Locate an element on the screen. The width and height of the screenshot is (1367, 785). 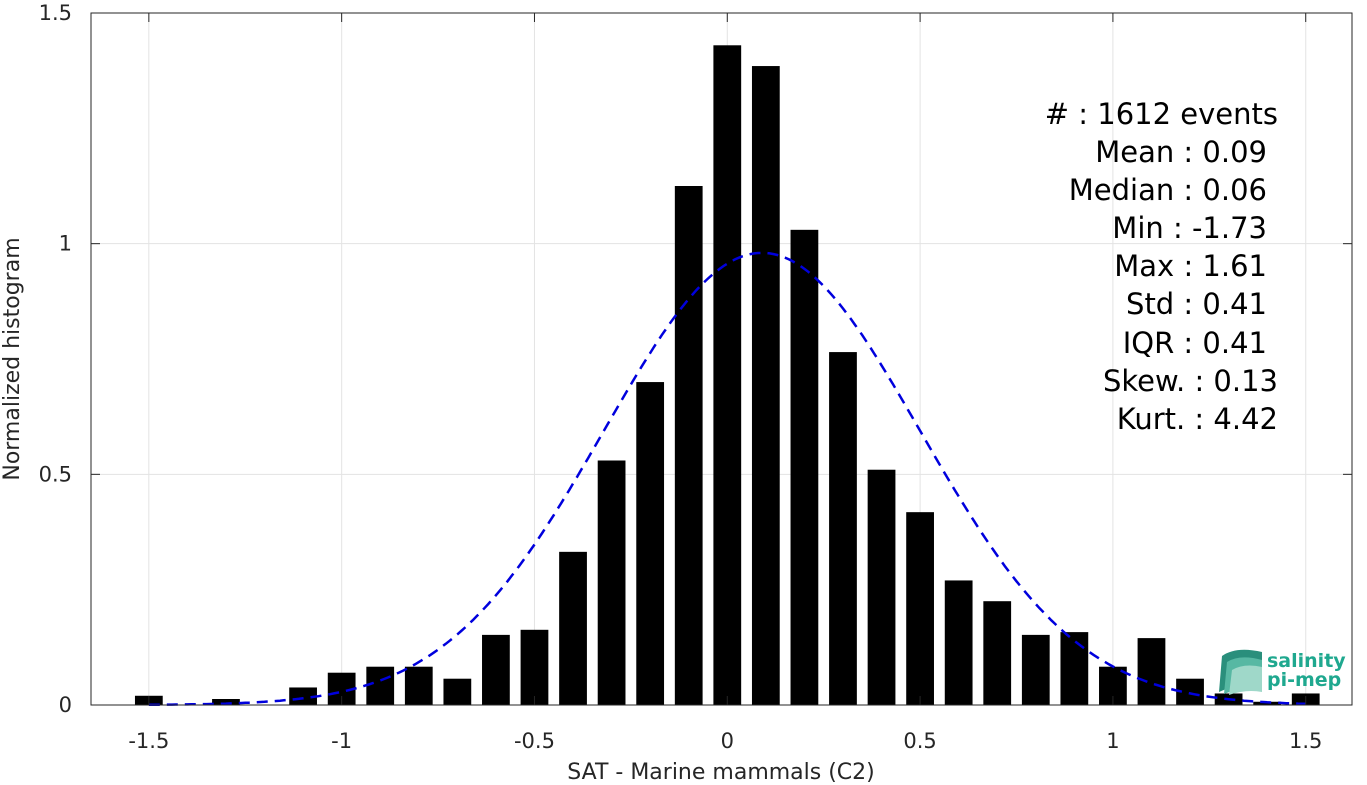
y-tick-label: 0 is located at coordinates (65, 705).